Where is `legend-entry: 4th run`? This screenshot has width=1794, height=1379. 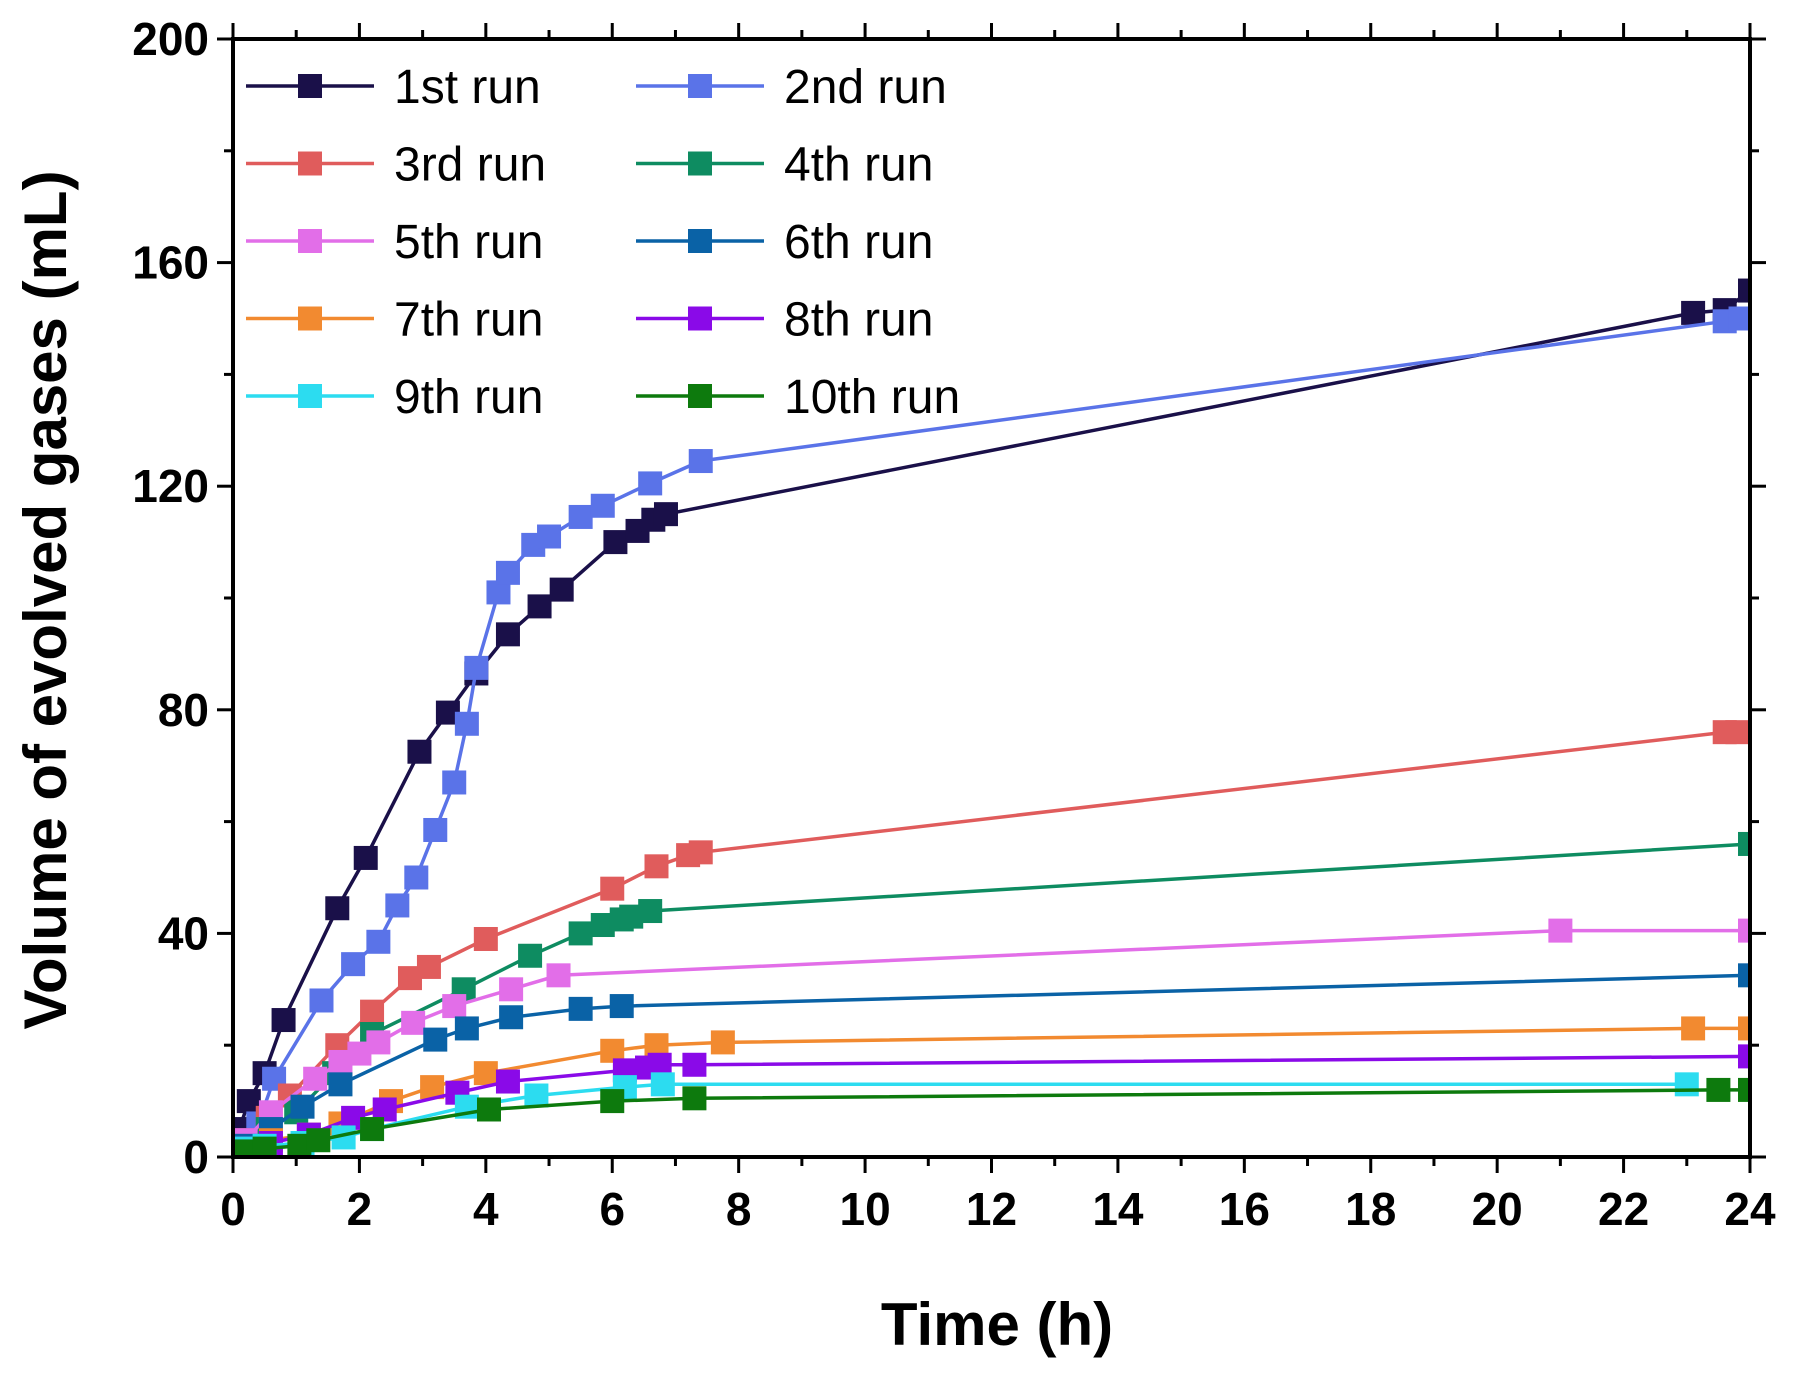 legend-entry: 4th run is located at coordinates (784, 165).